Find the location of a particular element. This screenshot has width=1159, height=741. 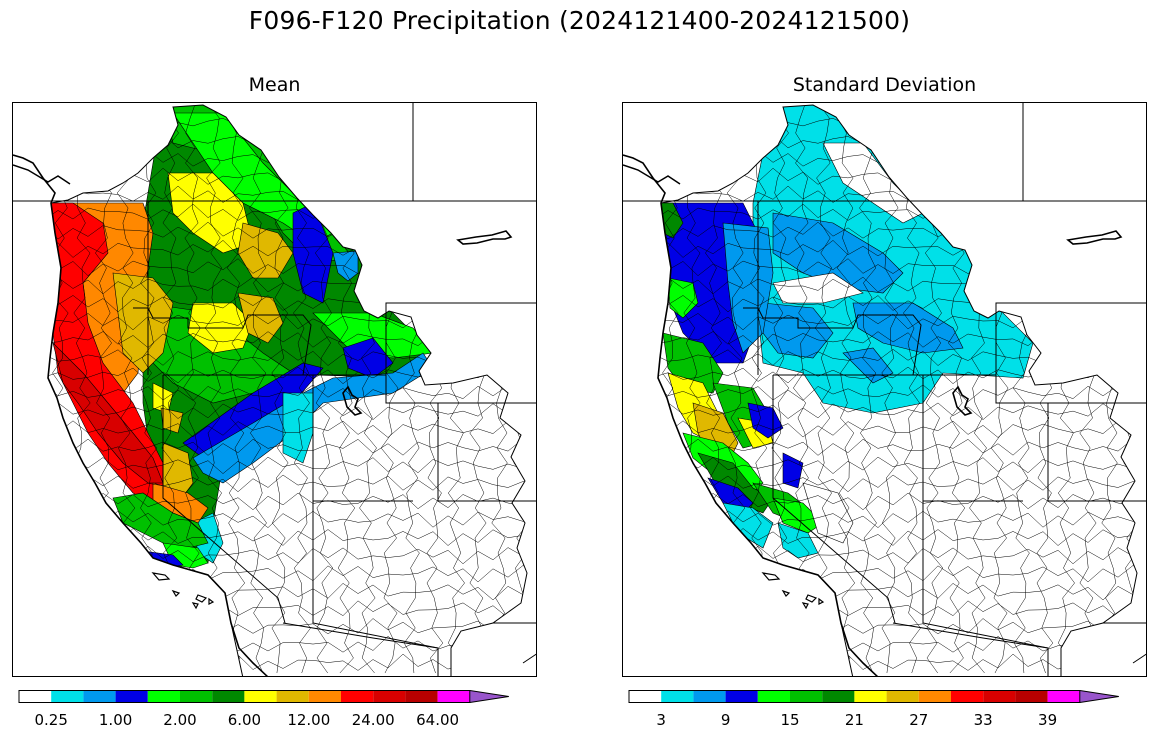

mean-panel-title: Mean is located at coordinates (274, 85).